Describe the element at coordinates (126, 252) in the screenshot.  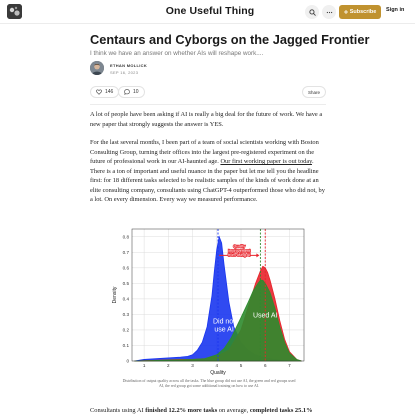
I see `y-tick-label-7: 0.7` at that location.